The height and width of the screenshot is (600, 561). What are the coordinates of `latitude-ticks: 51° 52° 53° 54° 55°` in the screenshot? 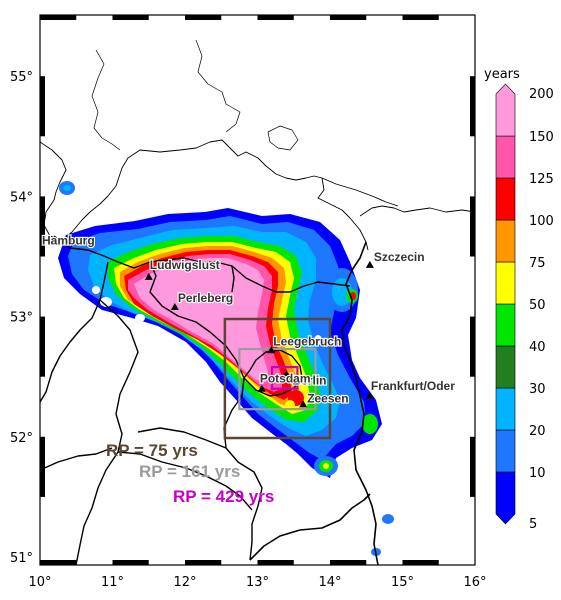 It's located at (21, 318).